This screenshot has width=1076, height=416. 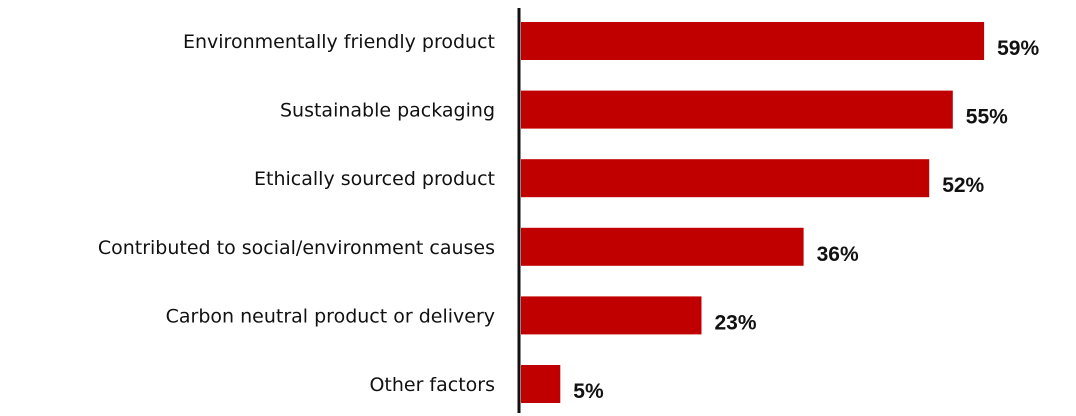 I want to click on value-label: 23%, so click(x=736, y=322).